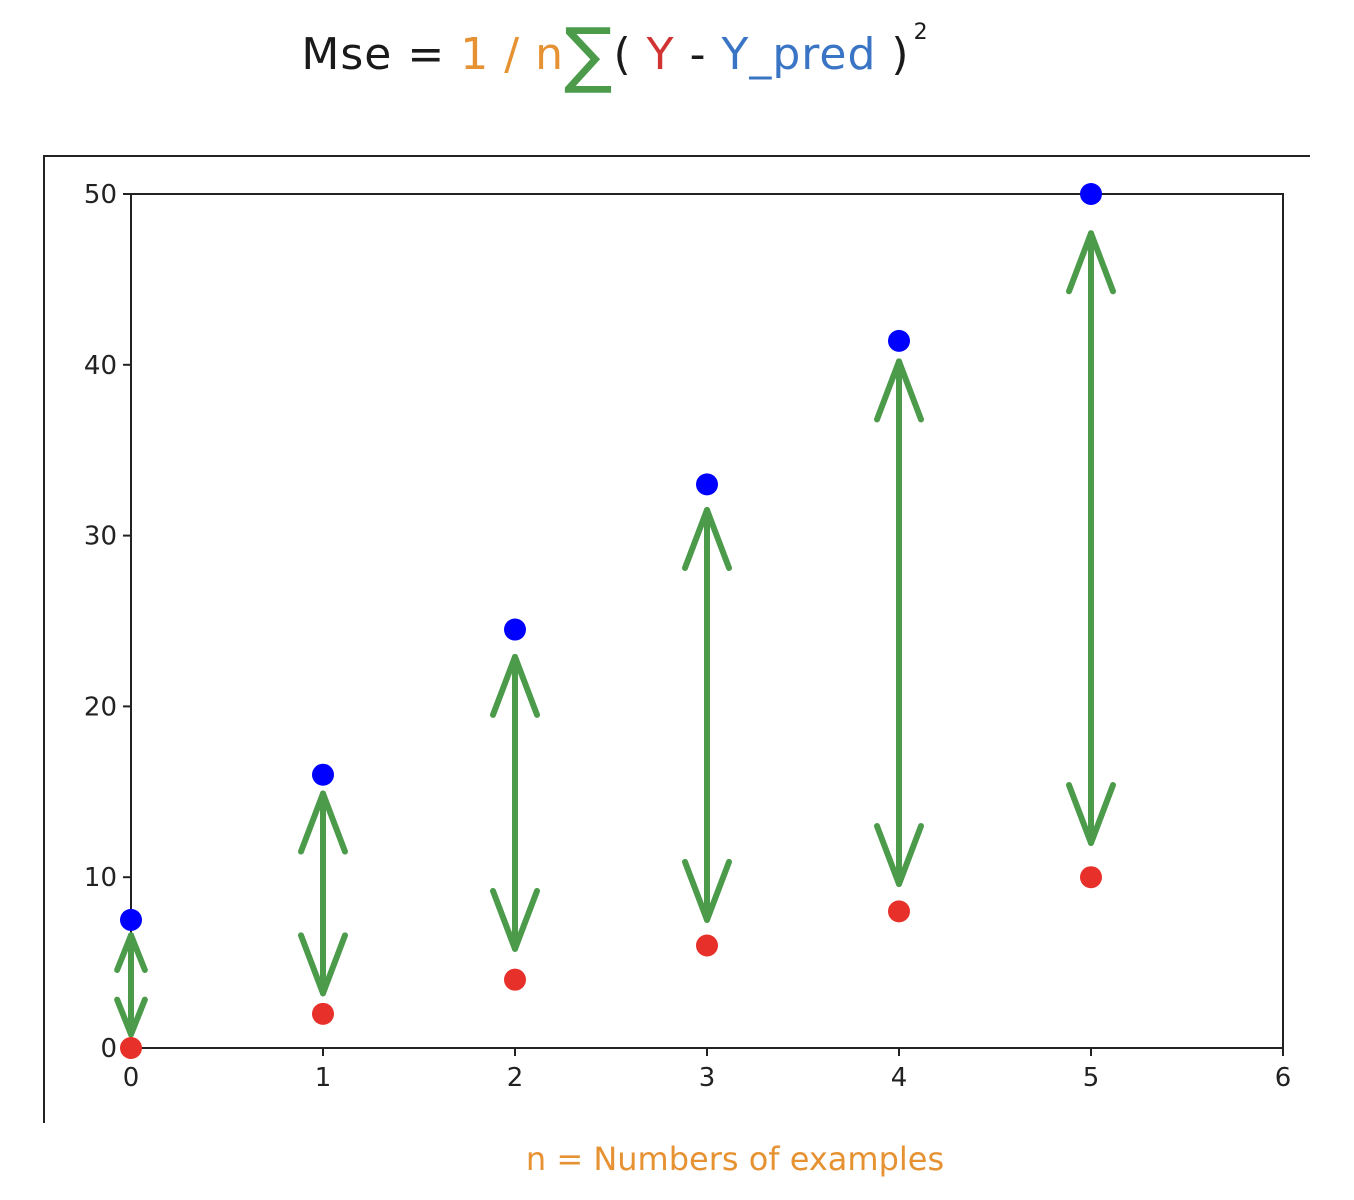  What do you see at coordinates (100, 537) in the screenshot?
I see `y-tick-label: 30` at bounding box center [100, 537].